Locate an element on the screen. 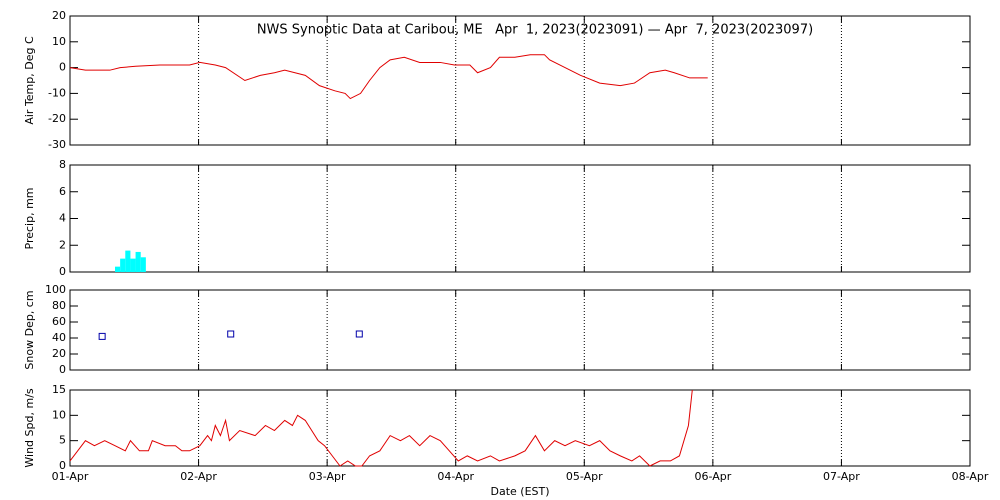 The width and height of the screenshot is (1000, 500). y-tick-label: 6 is located at coordinates (62, 191).